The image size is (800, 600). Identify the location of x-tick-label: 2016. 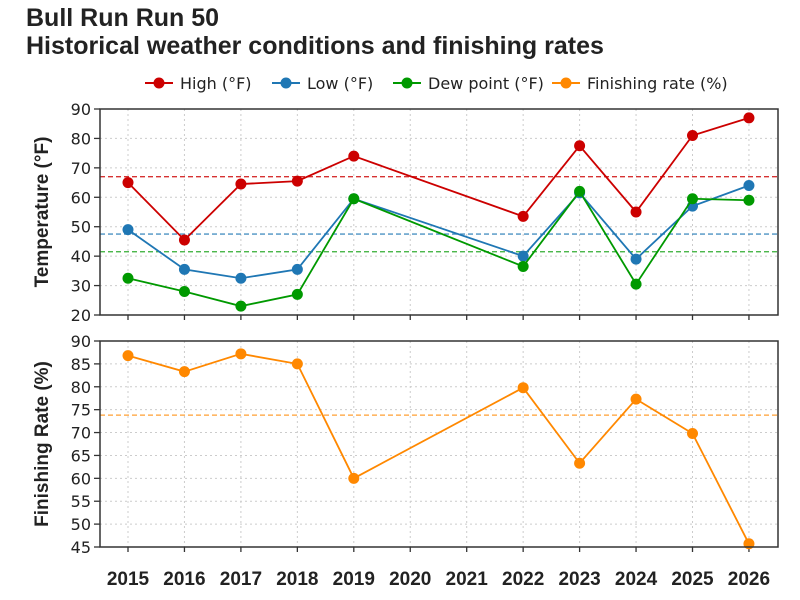
(184, 579).